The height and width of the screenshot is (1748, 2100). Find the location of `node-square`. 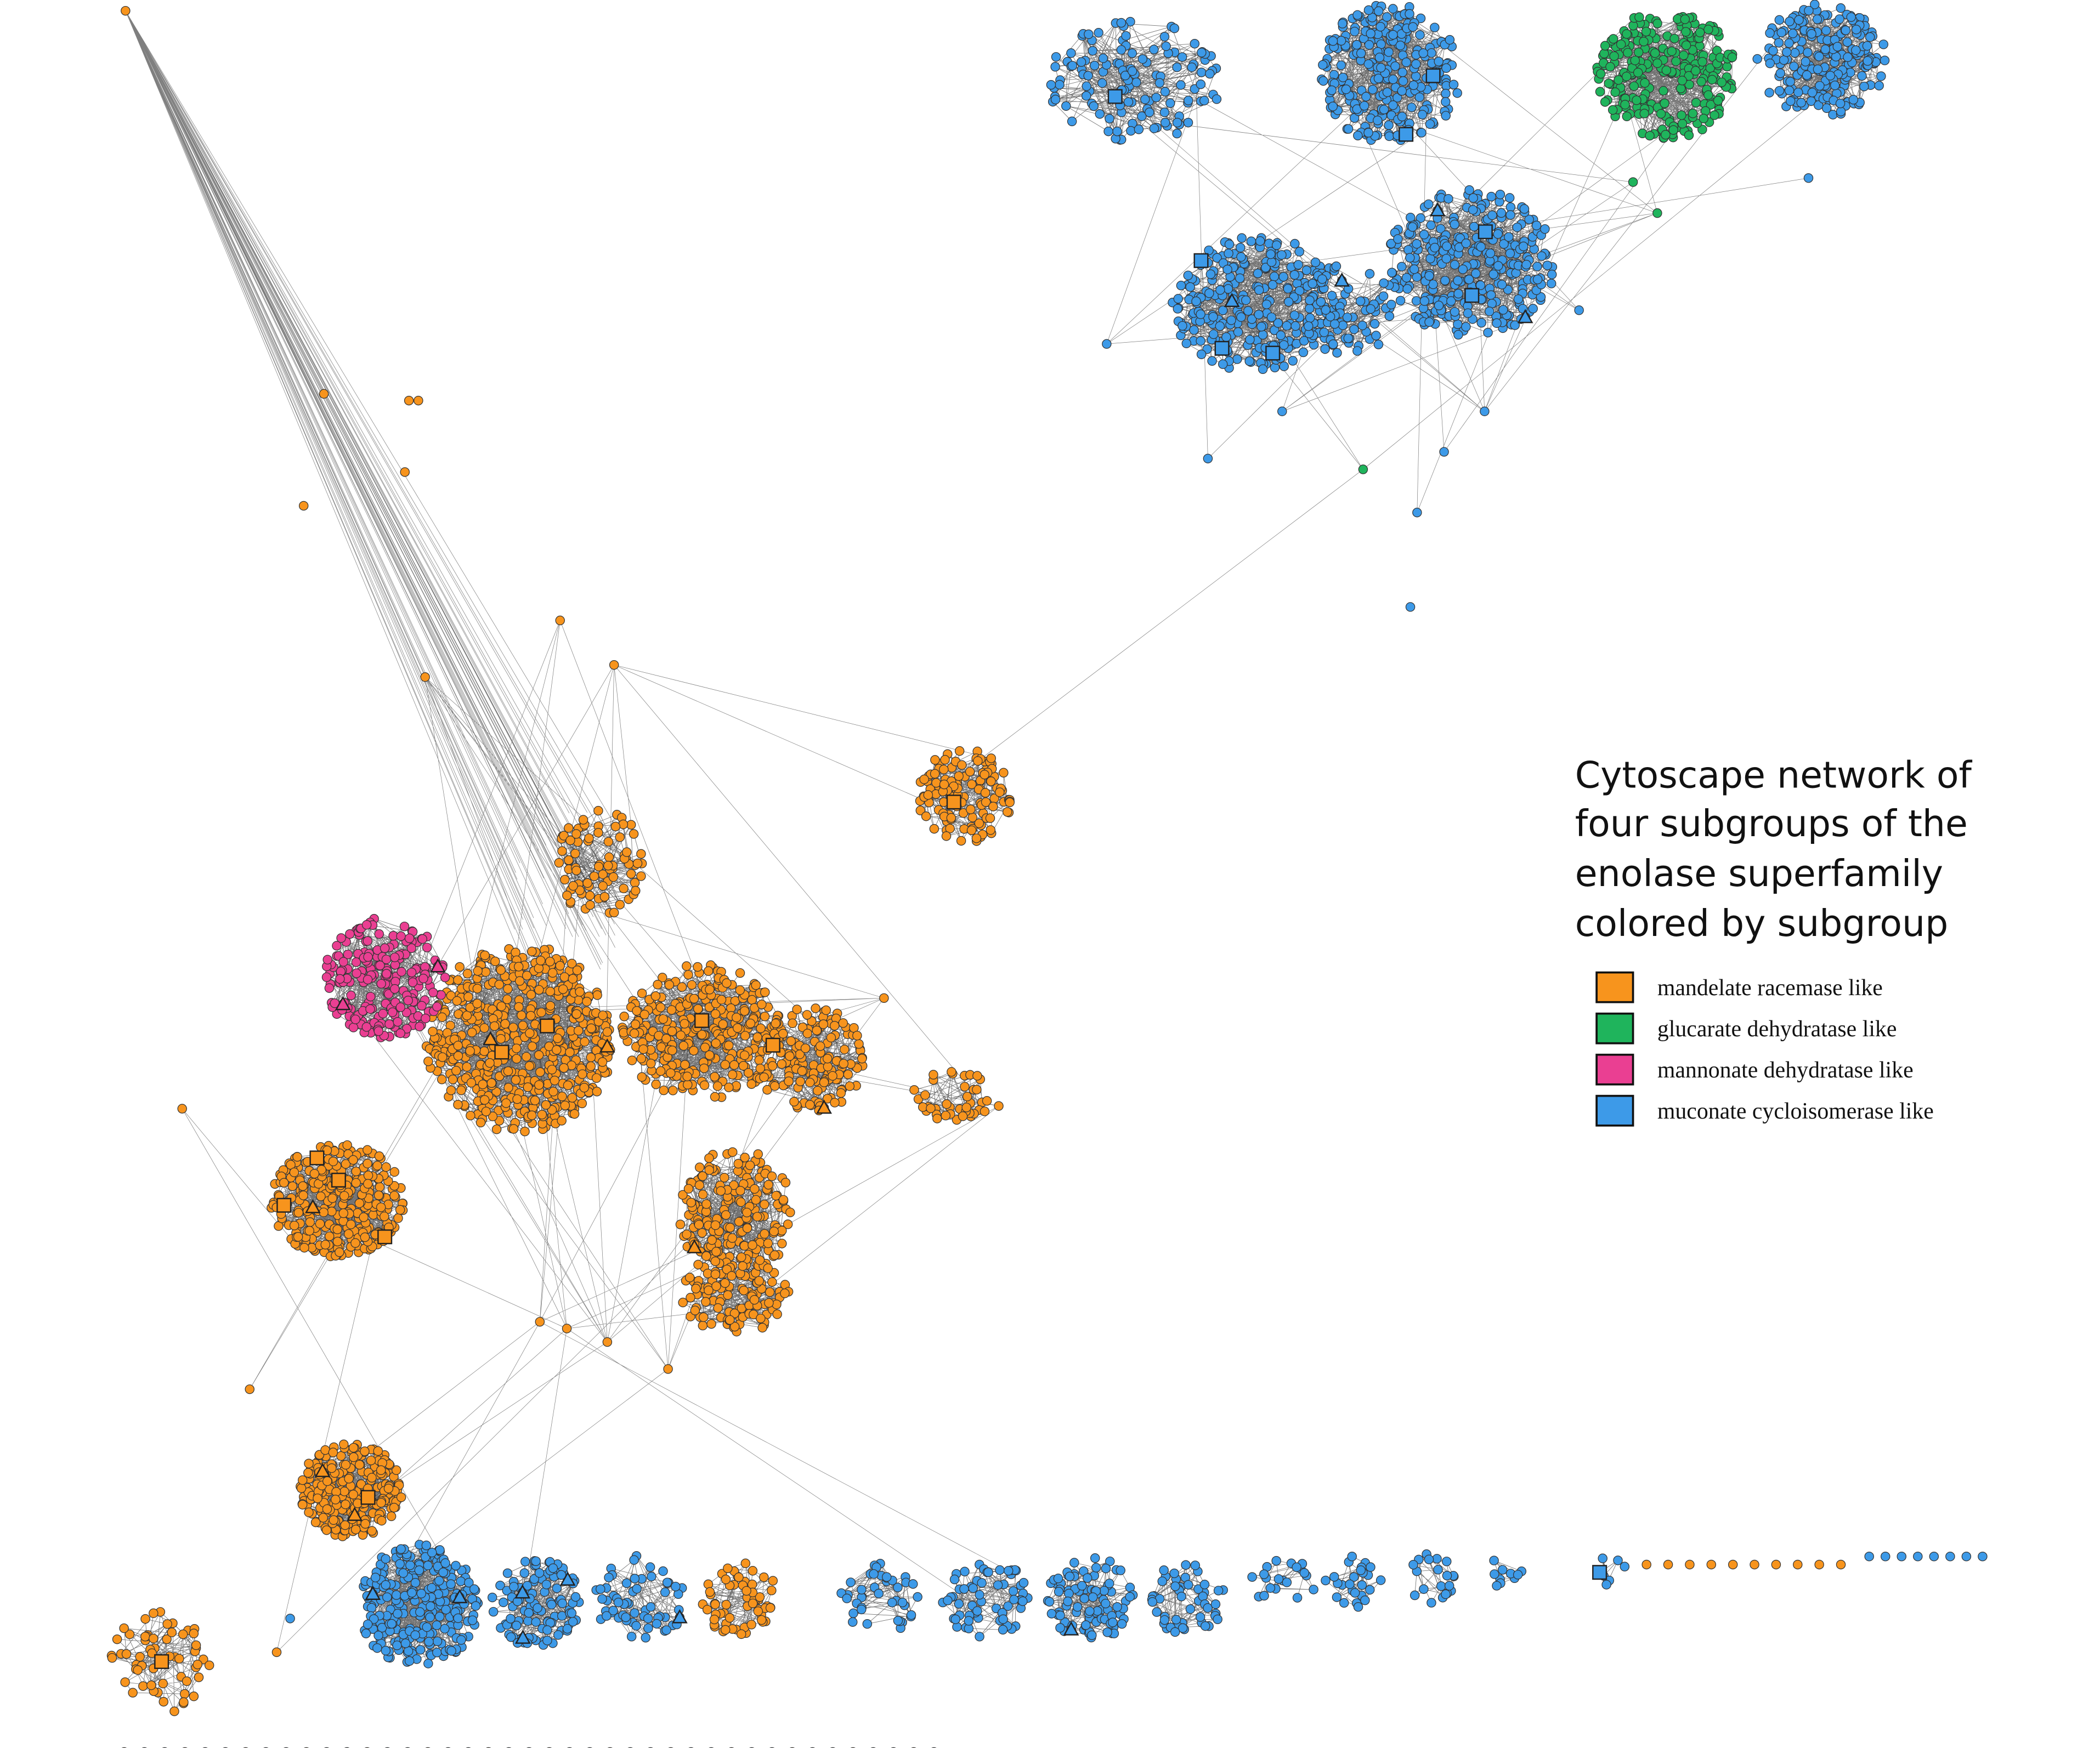

node-square is located at coordinates (1433, 76).